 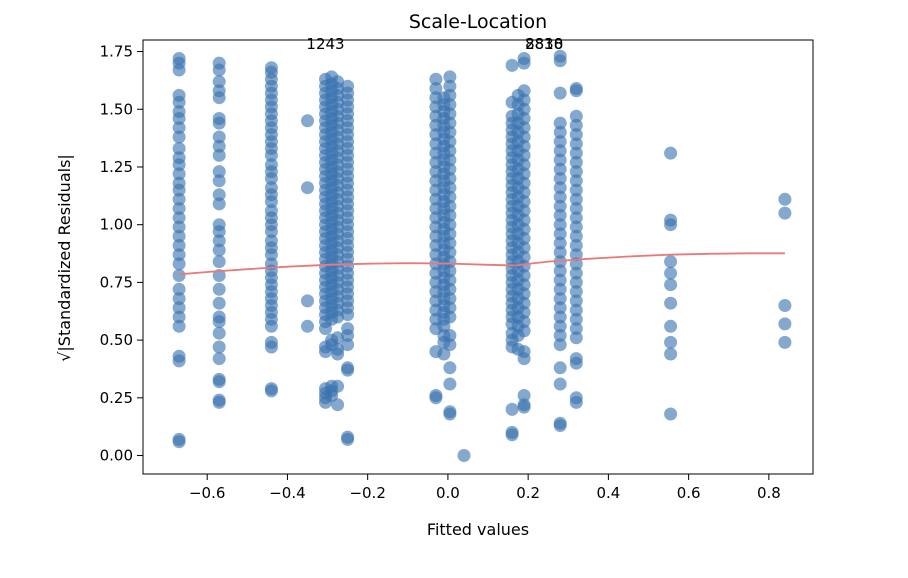 I want to click on x-tick-label: 0.6, so click(x=689, y=493).